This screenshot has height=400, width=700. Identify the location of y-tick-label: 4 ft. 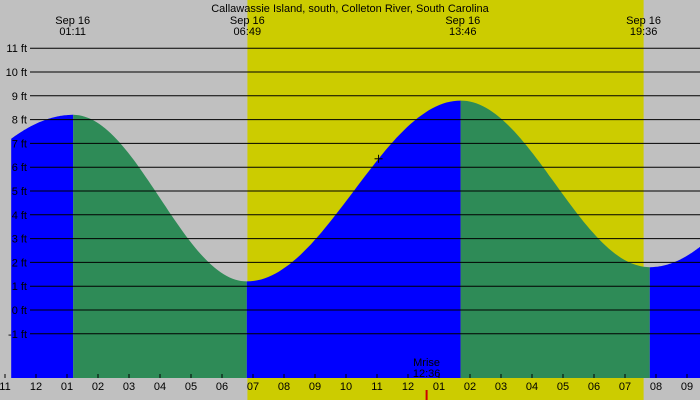
(19, 216).